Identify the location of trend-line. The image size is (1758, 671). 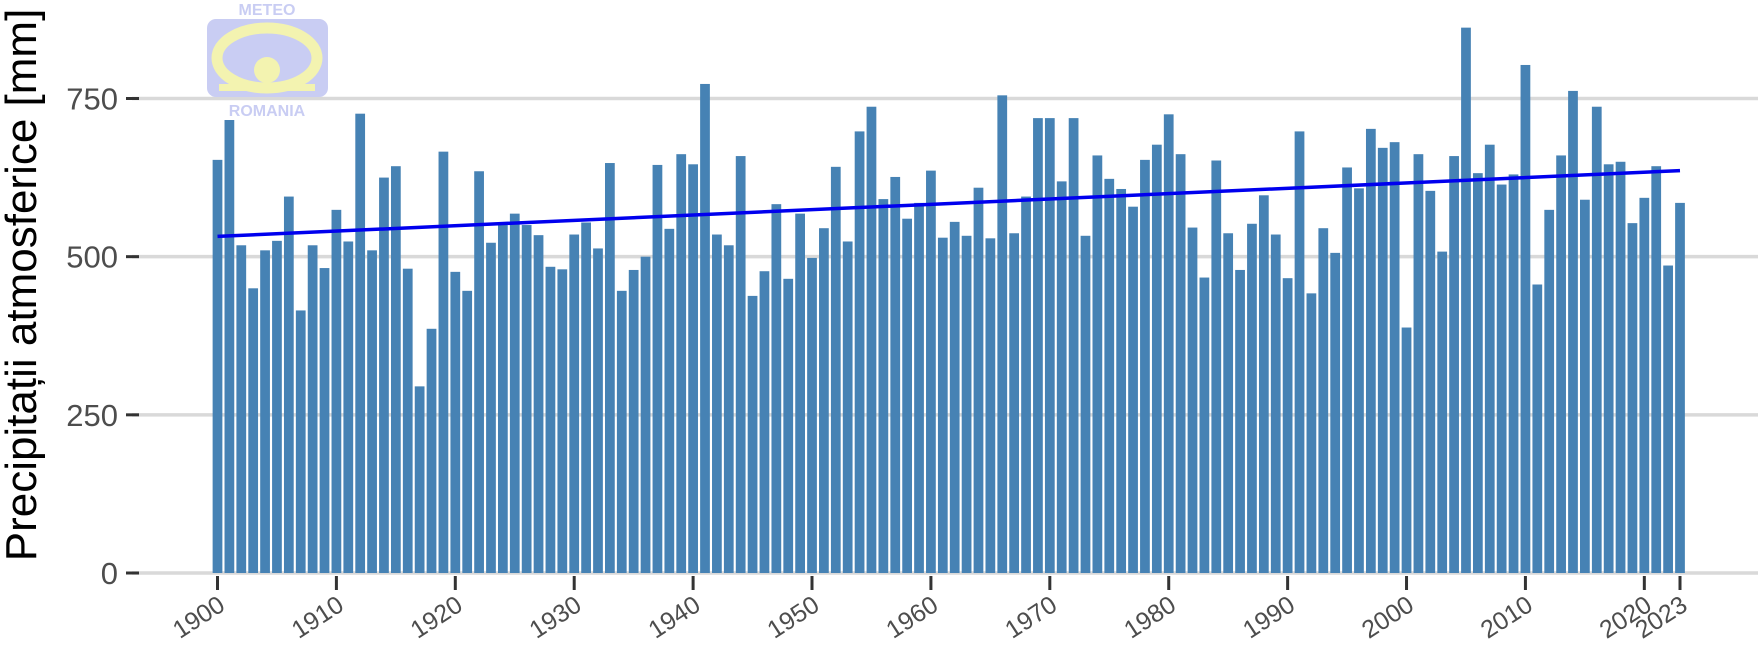
(949, 203).